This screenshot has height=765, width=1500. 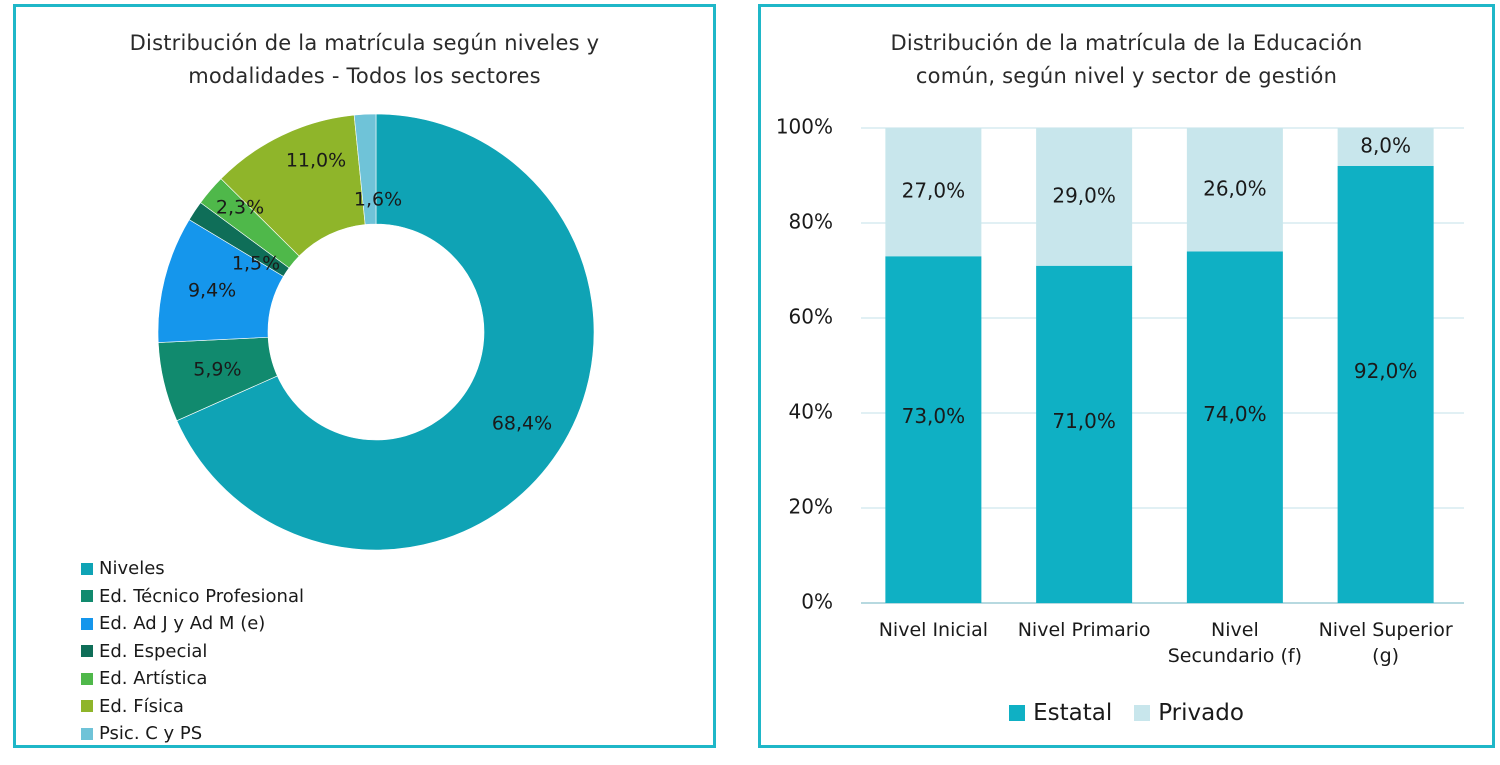 What do you see at coordinates (1386, 643) in the screenshot?
I see `bar-category-label-3: Nivel Superior (g)` at bounding box center [1386, 643].